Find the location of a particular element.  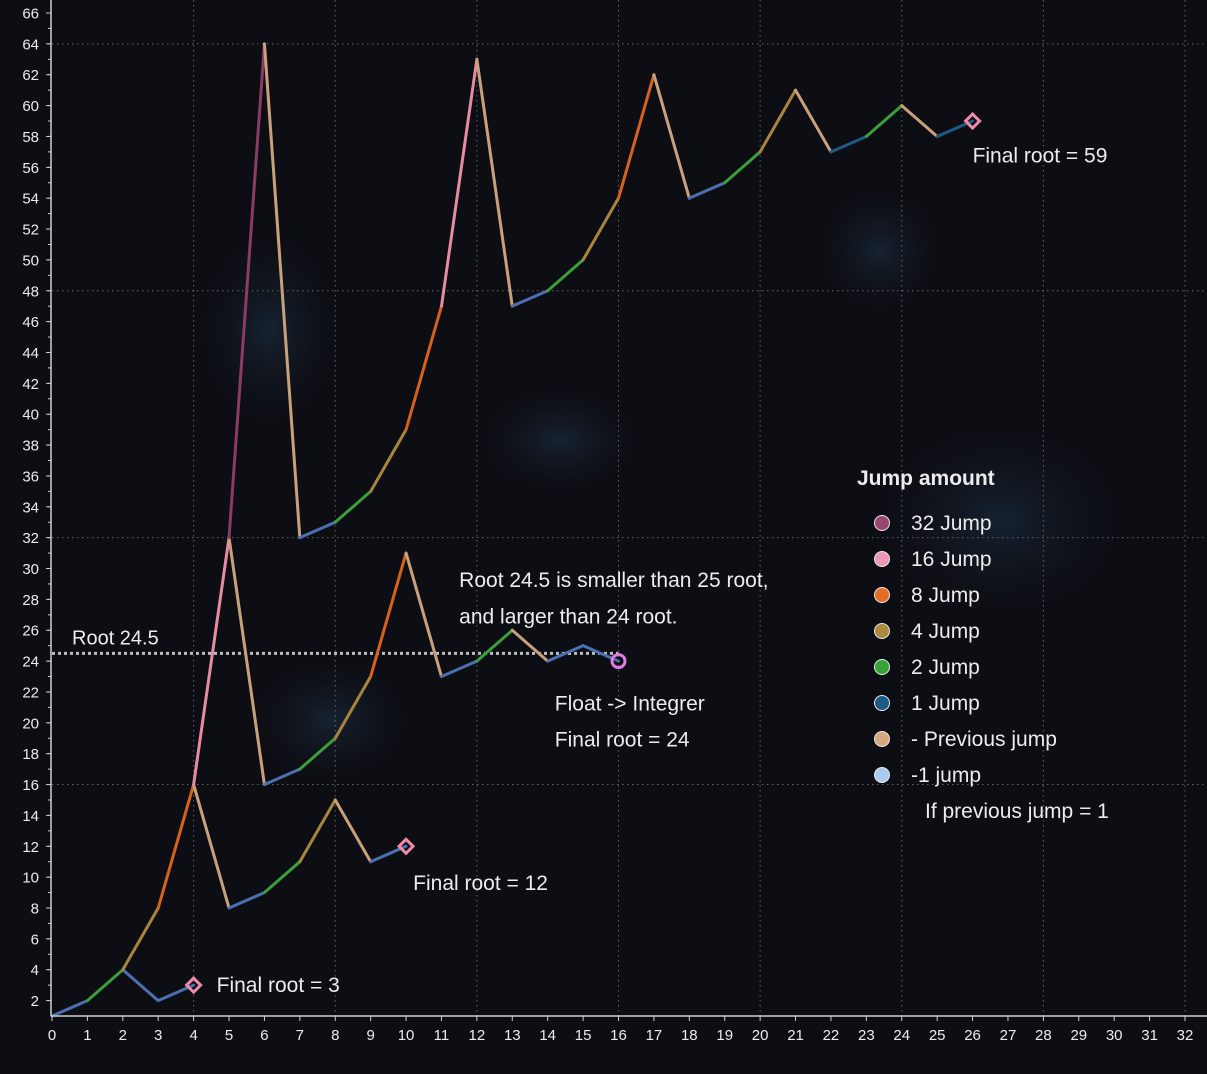

y-tick-label: 34 is located at coordinates (30, 507).